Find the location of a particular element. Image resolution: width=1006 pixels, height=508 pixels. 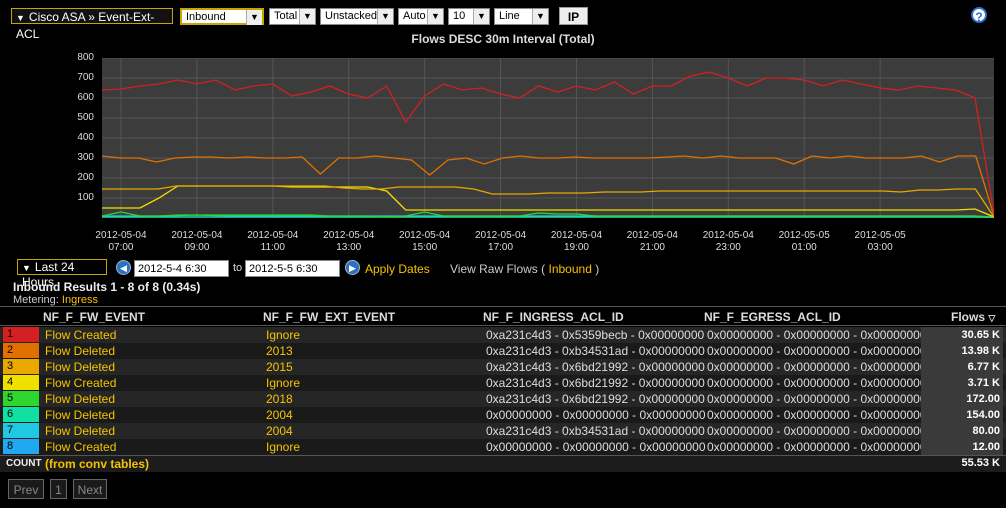

scale-select-value: Auto is located at coordinates (414, 16).